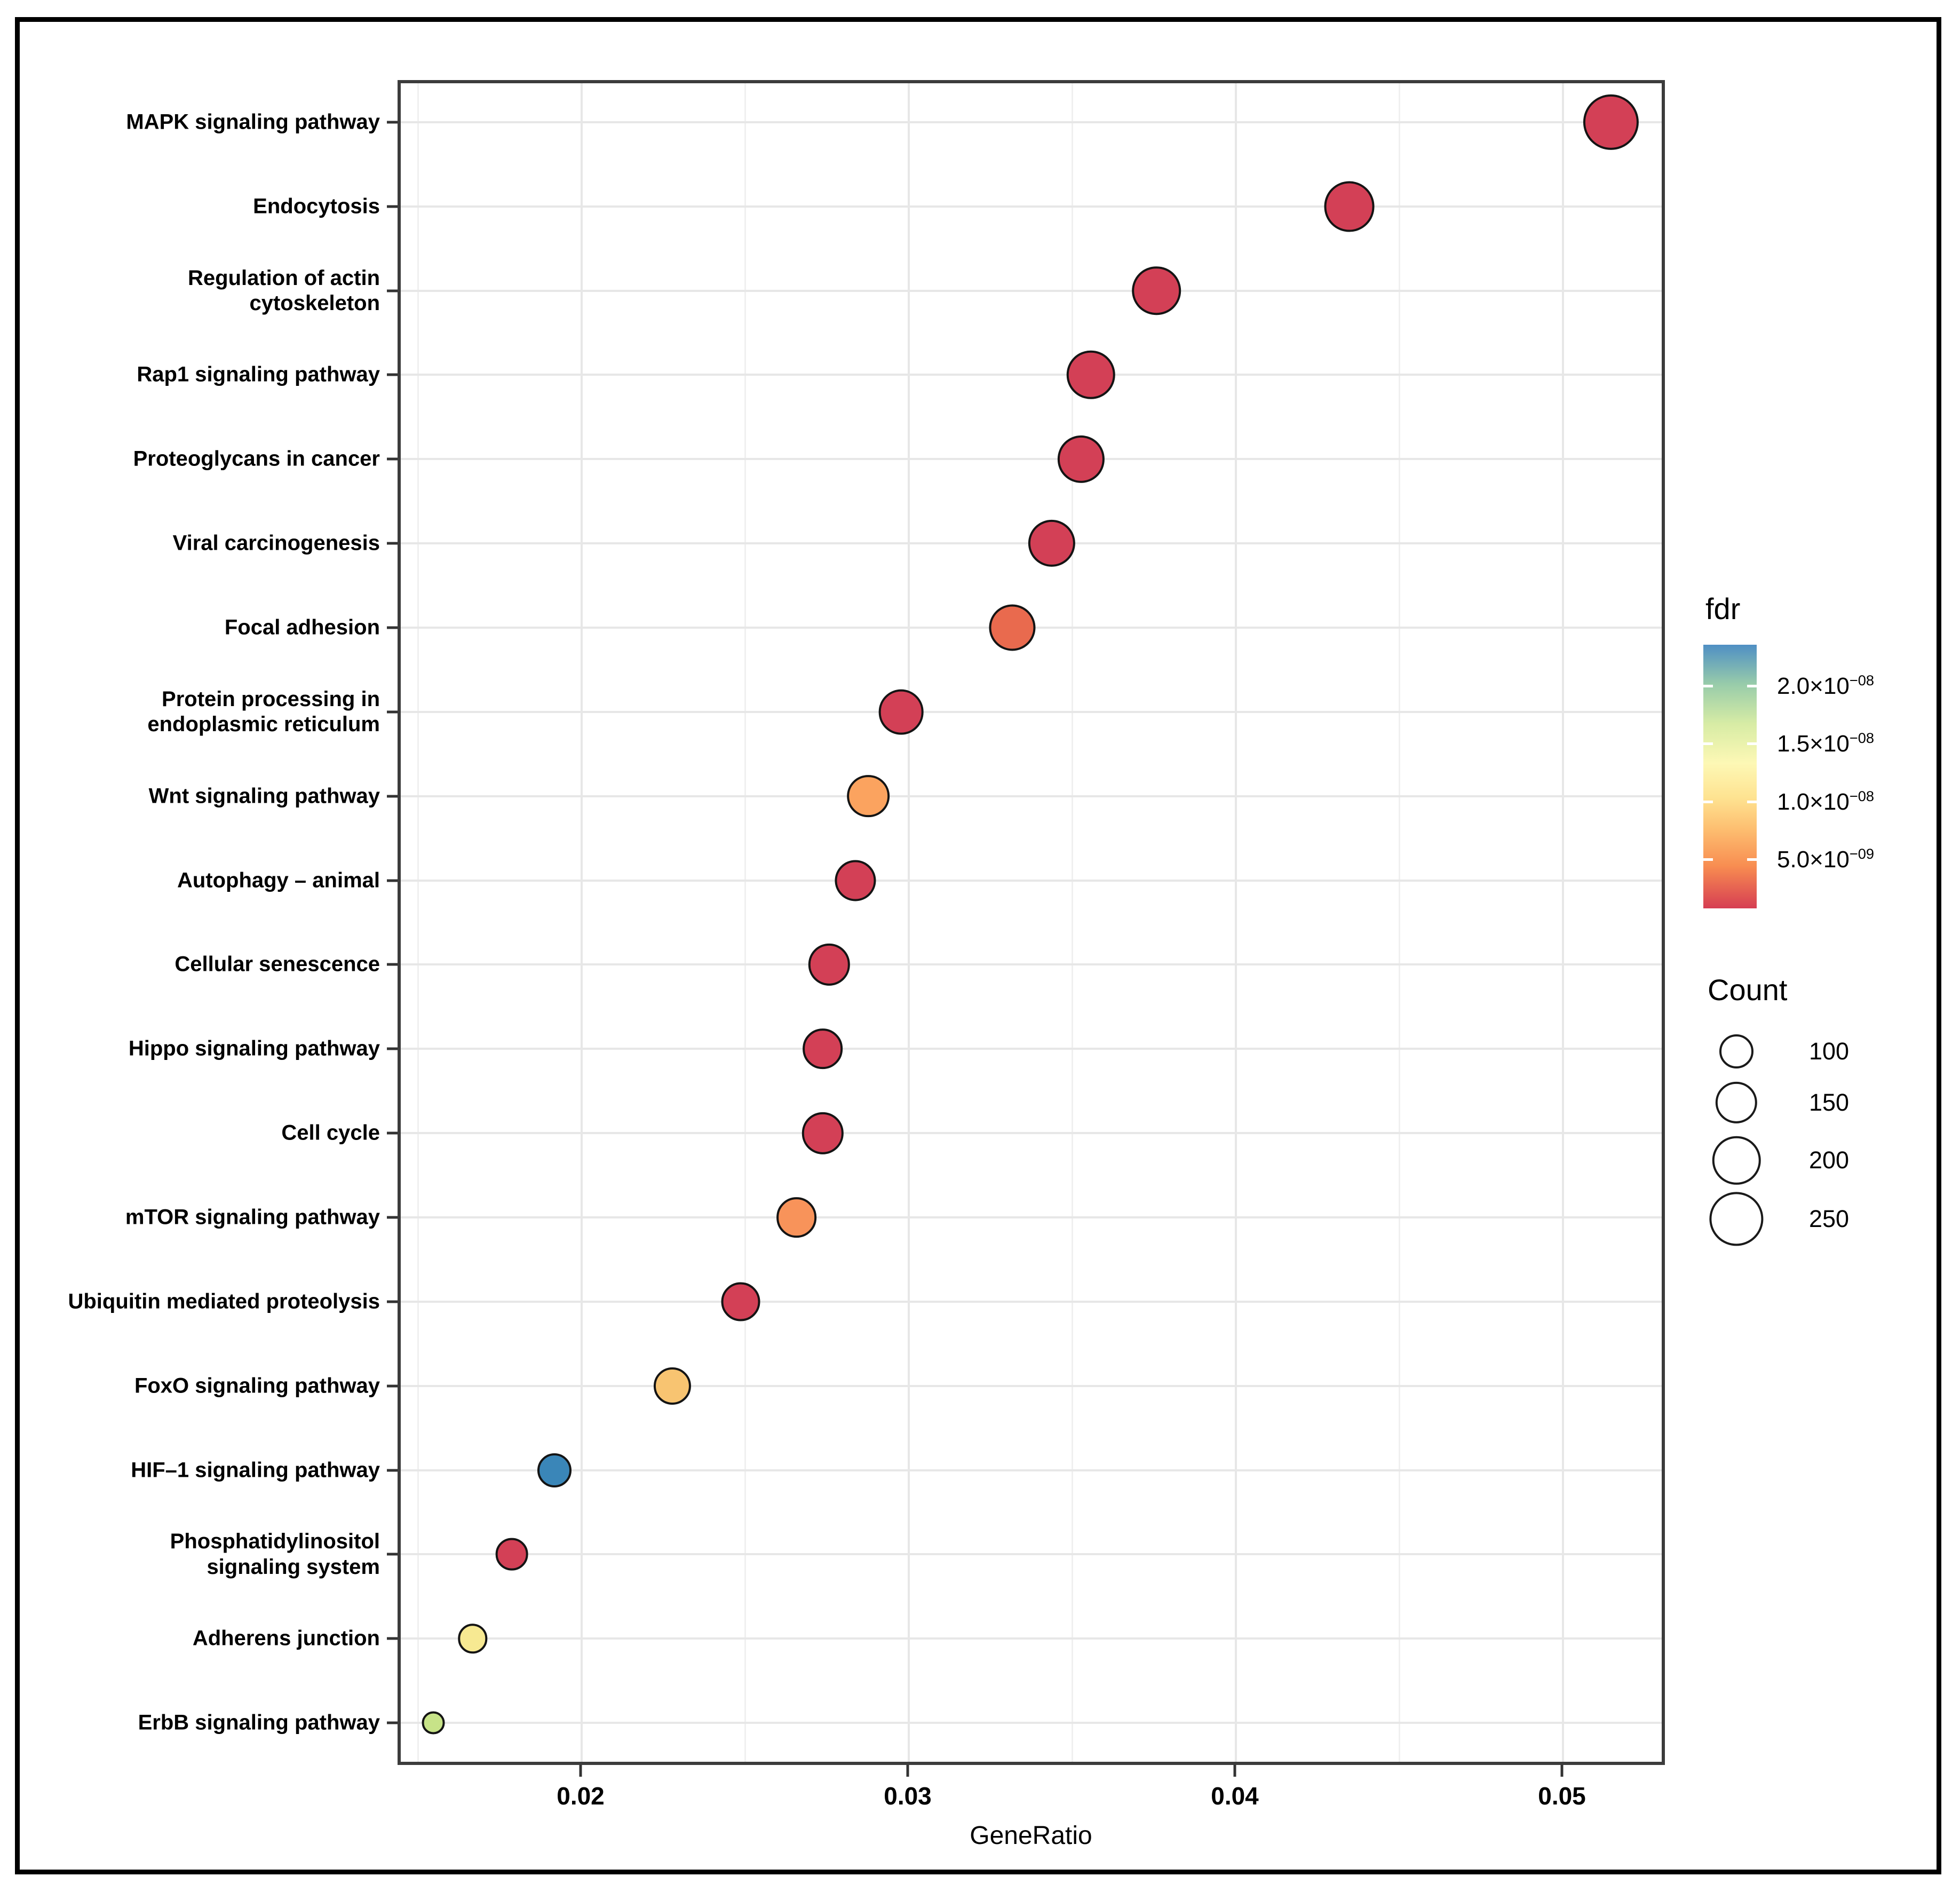 Image resolution: width=1960 pixels, height=1900 pixels. What do you see at coordinates (1031, 1836) in the screenshot?
I see `x-axis-title: GeneRatio` at bounding box center [1031, 1836].